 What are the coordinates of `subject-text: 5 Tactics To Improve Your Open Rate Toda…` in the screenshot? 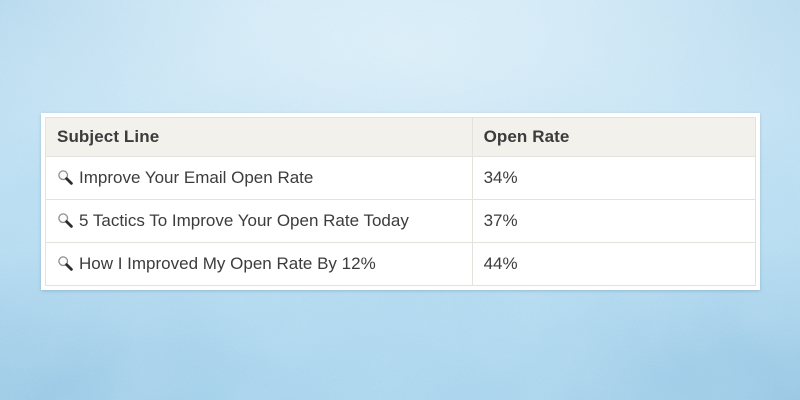 It's located at (244, 220).